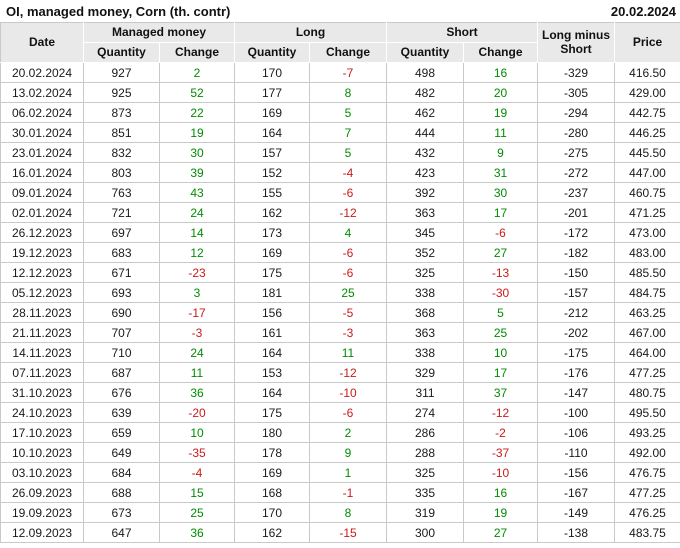 This screenshot has height=548, width=680. I want to click on cell-short-change: 9, so click(501, 152).